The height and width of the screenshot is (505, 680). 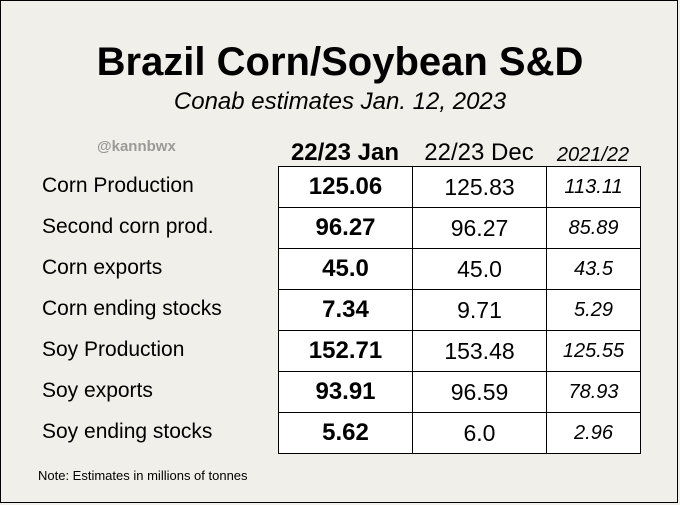 What do you see at coordinates (118, 185) in the screenshot?
I see `row-label: Corn Production` at bounding box center [118, 185].